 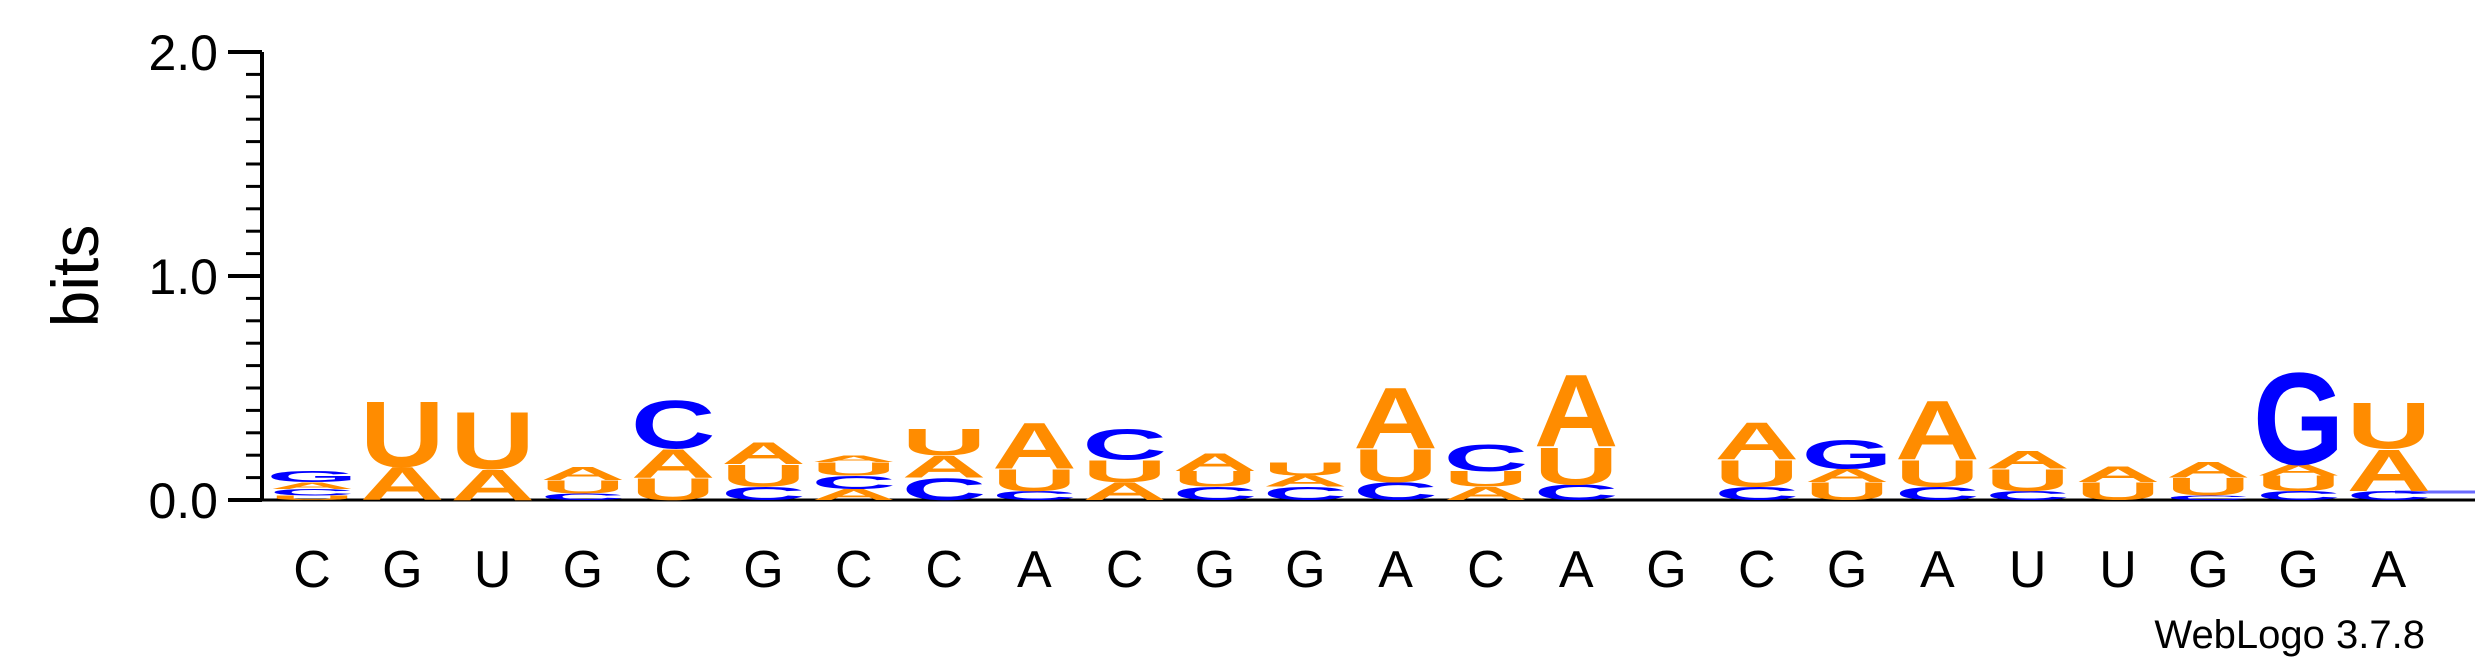 What do you see at coordinates (183, 53) in the screenshot?
I see `y-tick-label-2: 2.0` at bounding box center [183, 53].